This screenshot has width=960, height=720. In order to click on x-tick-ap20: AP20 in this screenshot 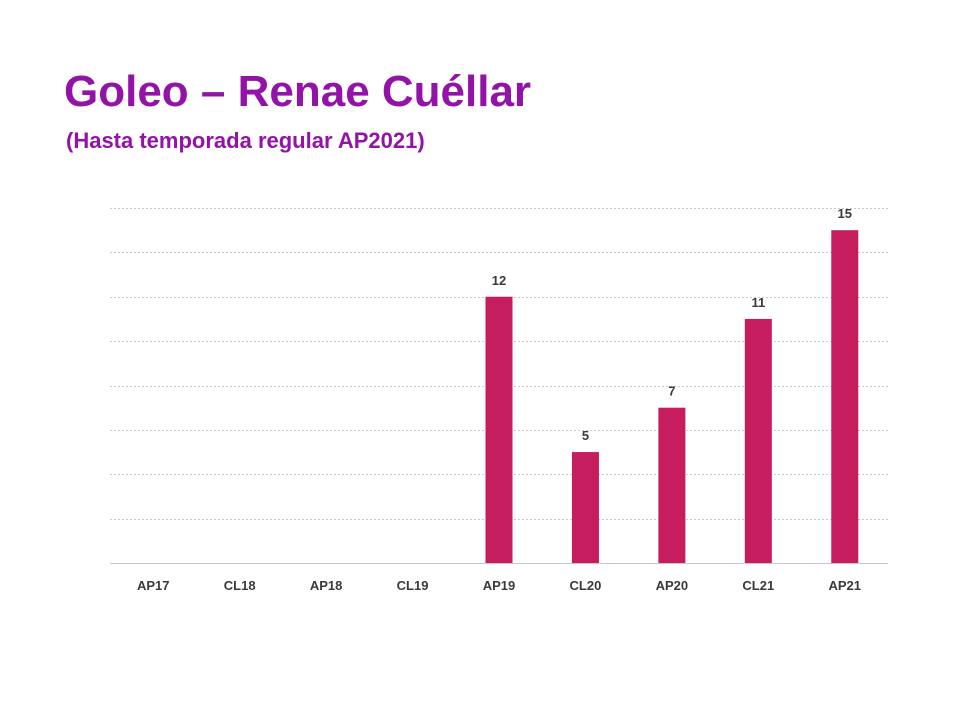, I will do `click(672, 585)`.